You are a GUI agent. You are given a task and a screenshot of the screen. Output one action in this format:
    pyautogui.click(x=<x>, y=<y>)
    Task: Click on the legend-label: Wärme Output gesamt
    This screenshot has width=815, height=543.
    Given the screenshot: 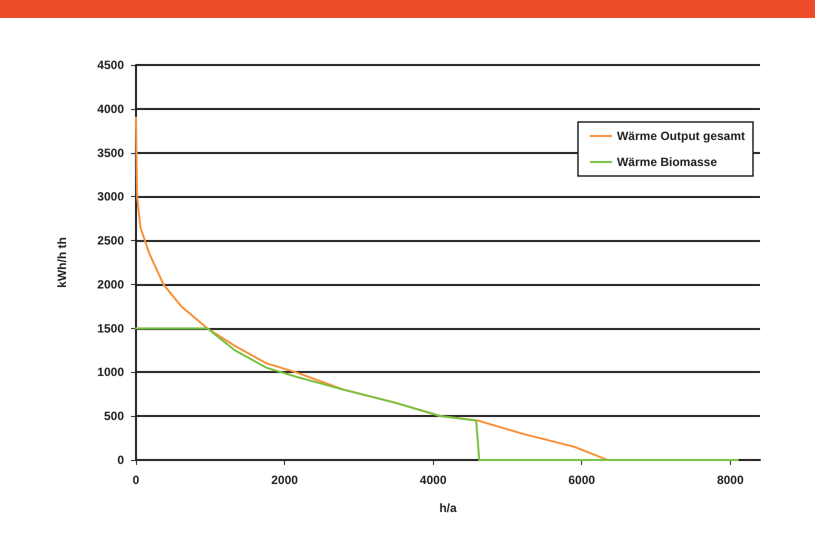 What is the action you would take?
    pyautogui.click(x=681, y=136)
    